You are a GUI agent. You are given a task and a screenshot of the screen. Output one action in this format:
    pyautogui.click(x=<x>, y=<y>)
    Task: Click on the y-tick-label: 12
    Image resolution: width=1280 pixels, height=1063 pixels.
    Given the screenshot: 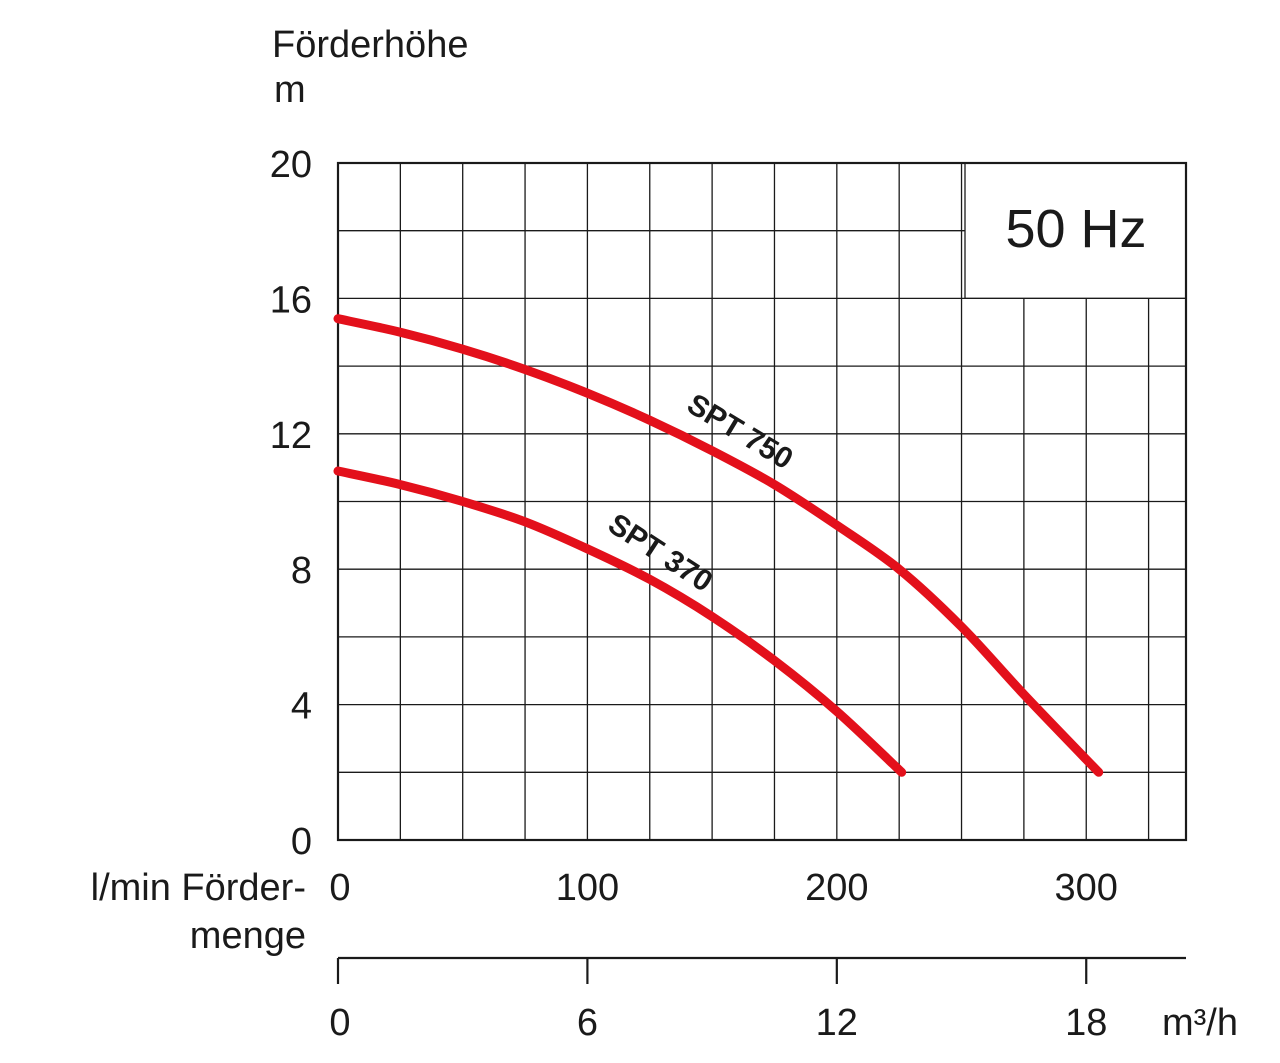 What is the action you would take?
    pyautogui.click(x=291, y=436)
    